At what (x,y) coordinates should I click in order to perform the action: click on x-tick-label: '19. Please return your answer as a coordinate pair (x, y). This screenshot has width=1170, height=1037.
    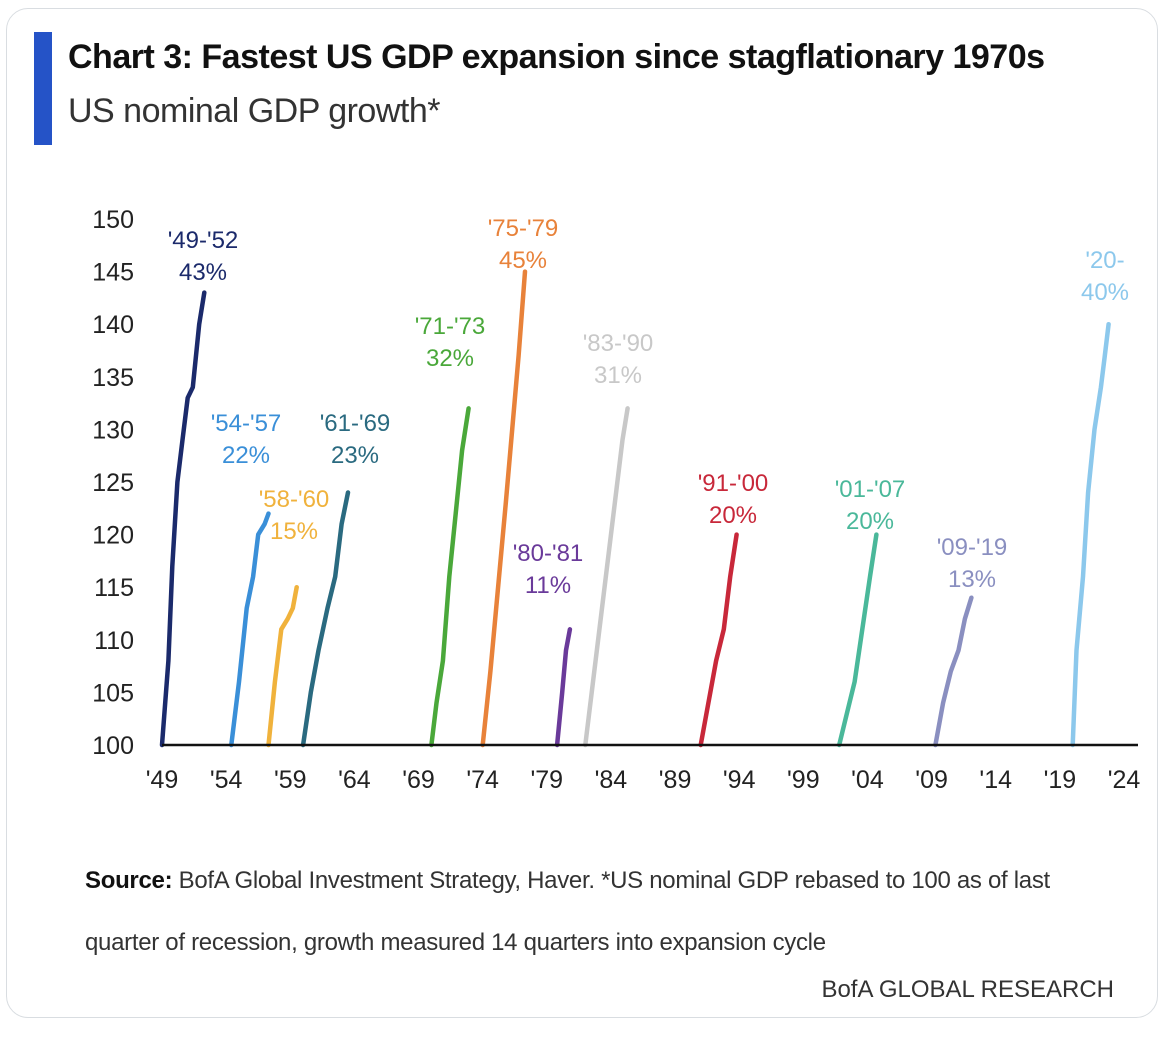
    Looking at the image, I should click on (1060, 780).